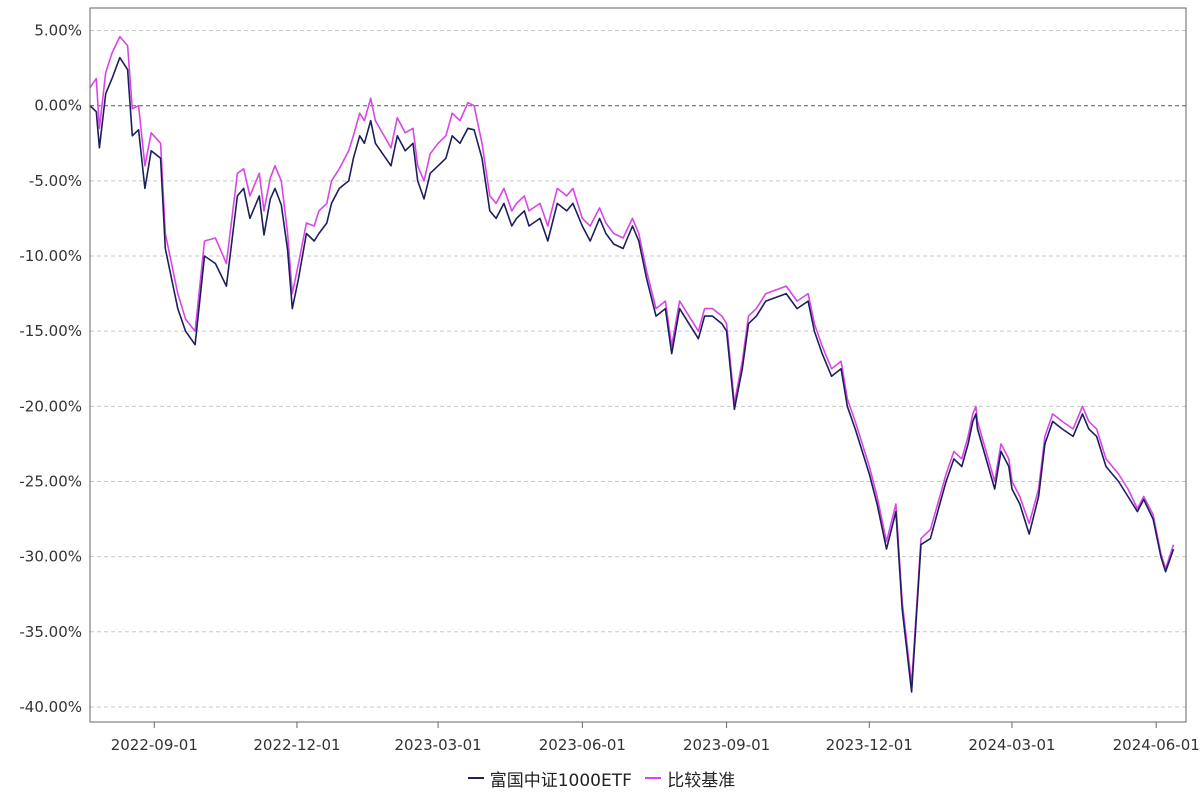  I want to click on legend: 富国中证1000ETF 比较基准, so click(601, 777).